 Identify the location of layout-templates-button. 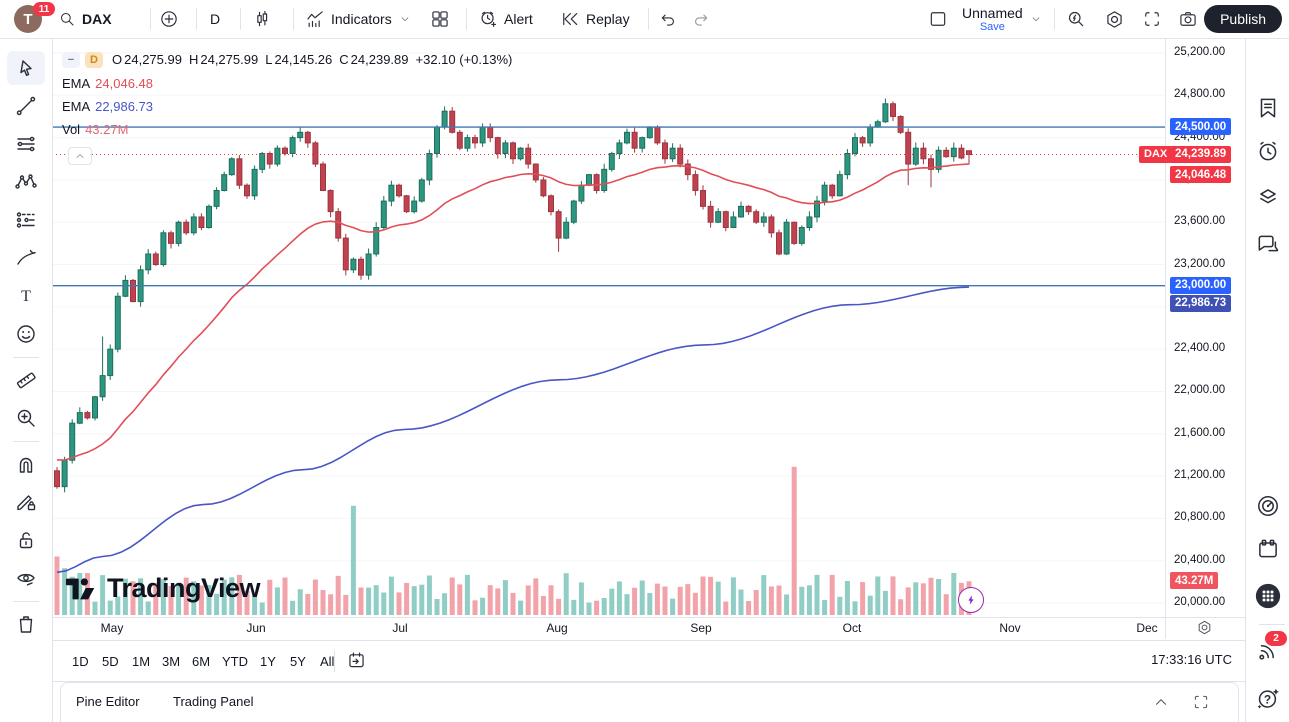
(440, 19).